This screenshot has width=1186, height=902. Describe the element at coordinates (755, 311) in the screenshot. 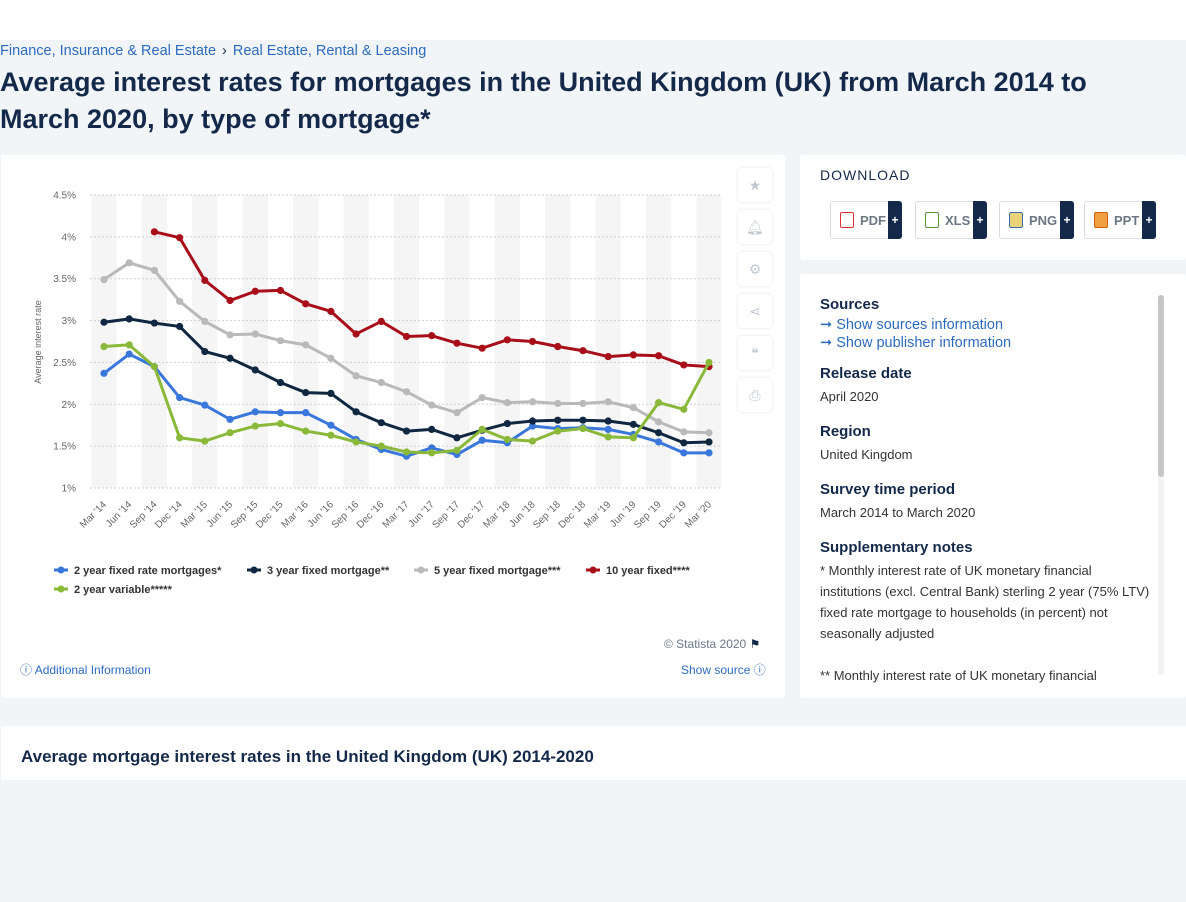

I see `share-icon: ⋖` at that location.